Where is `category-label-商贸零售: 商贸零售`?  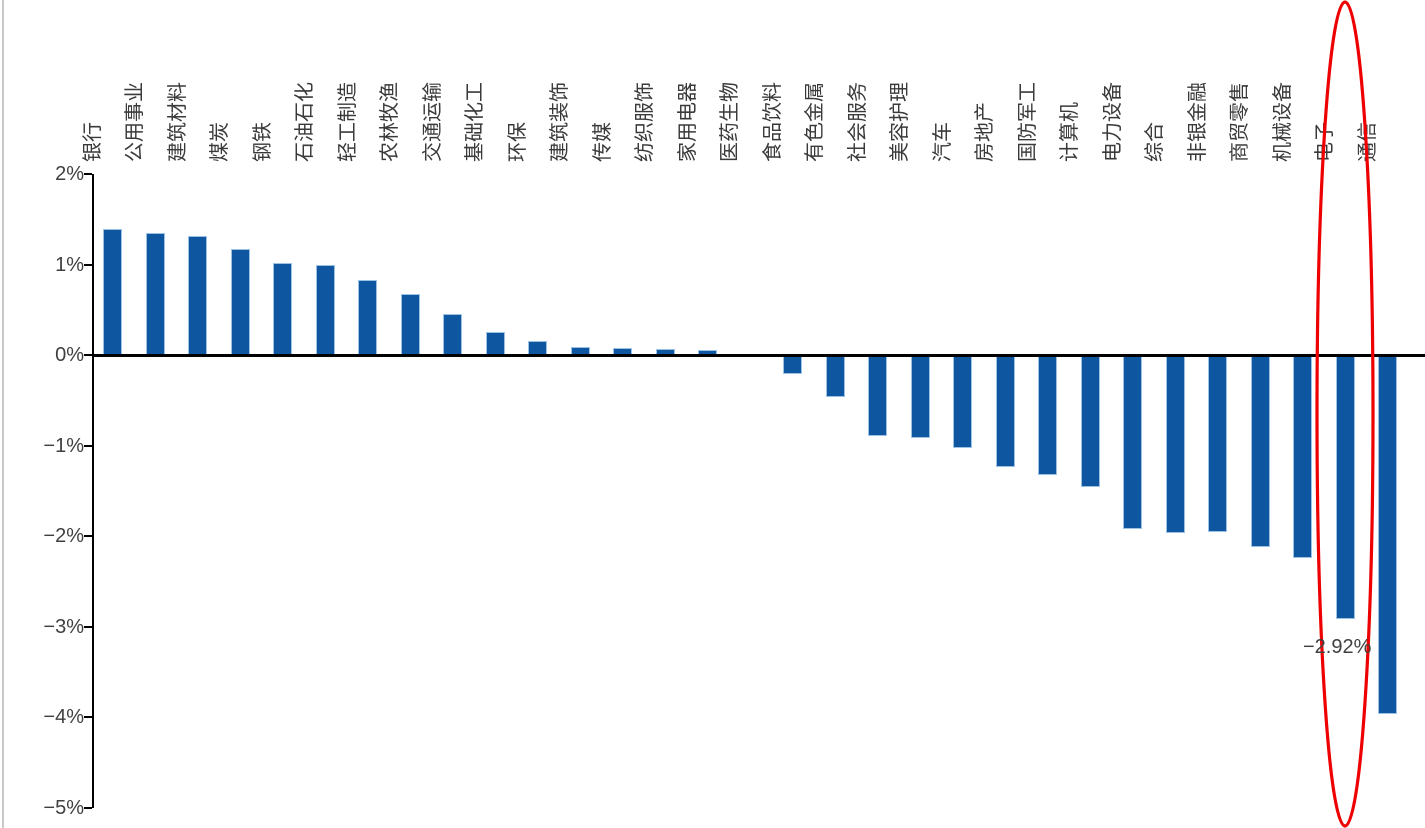
category-label-商贸零售: 商贸零售 is located at coordinates (1240, 122).